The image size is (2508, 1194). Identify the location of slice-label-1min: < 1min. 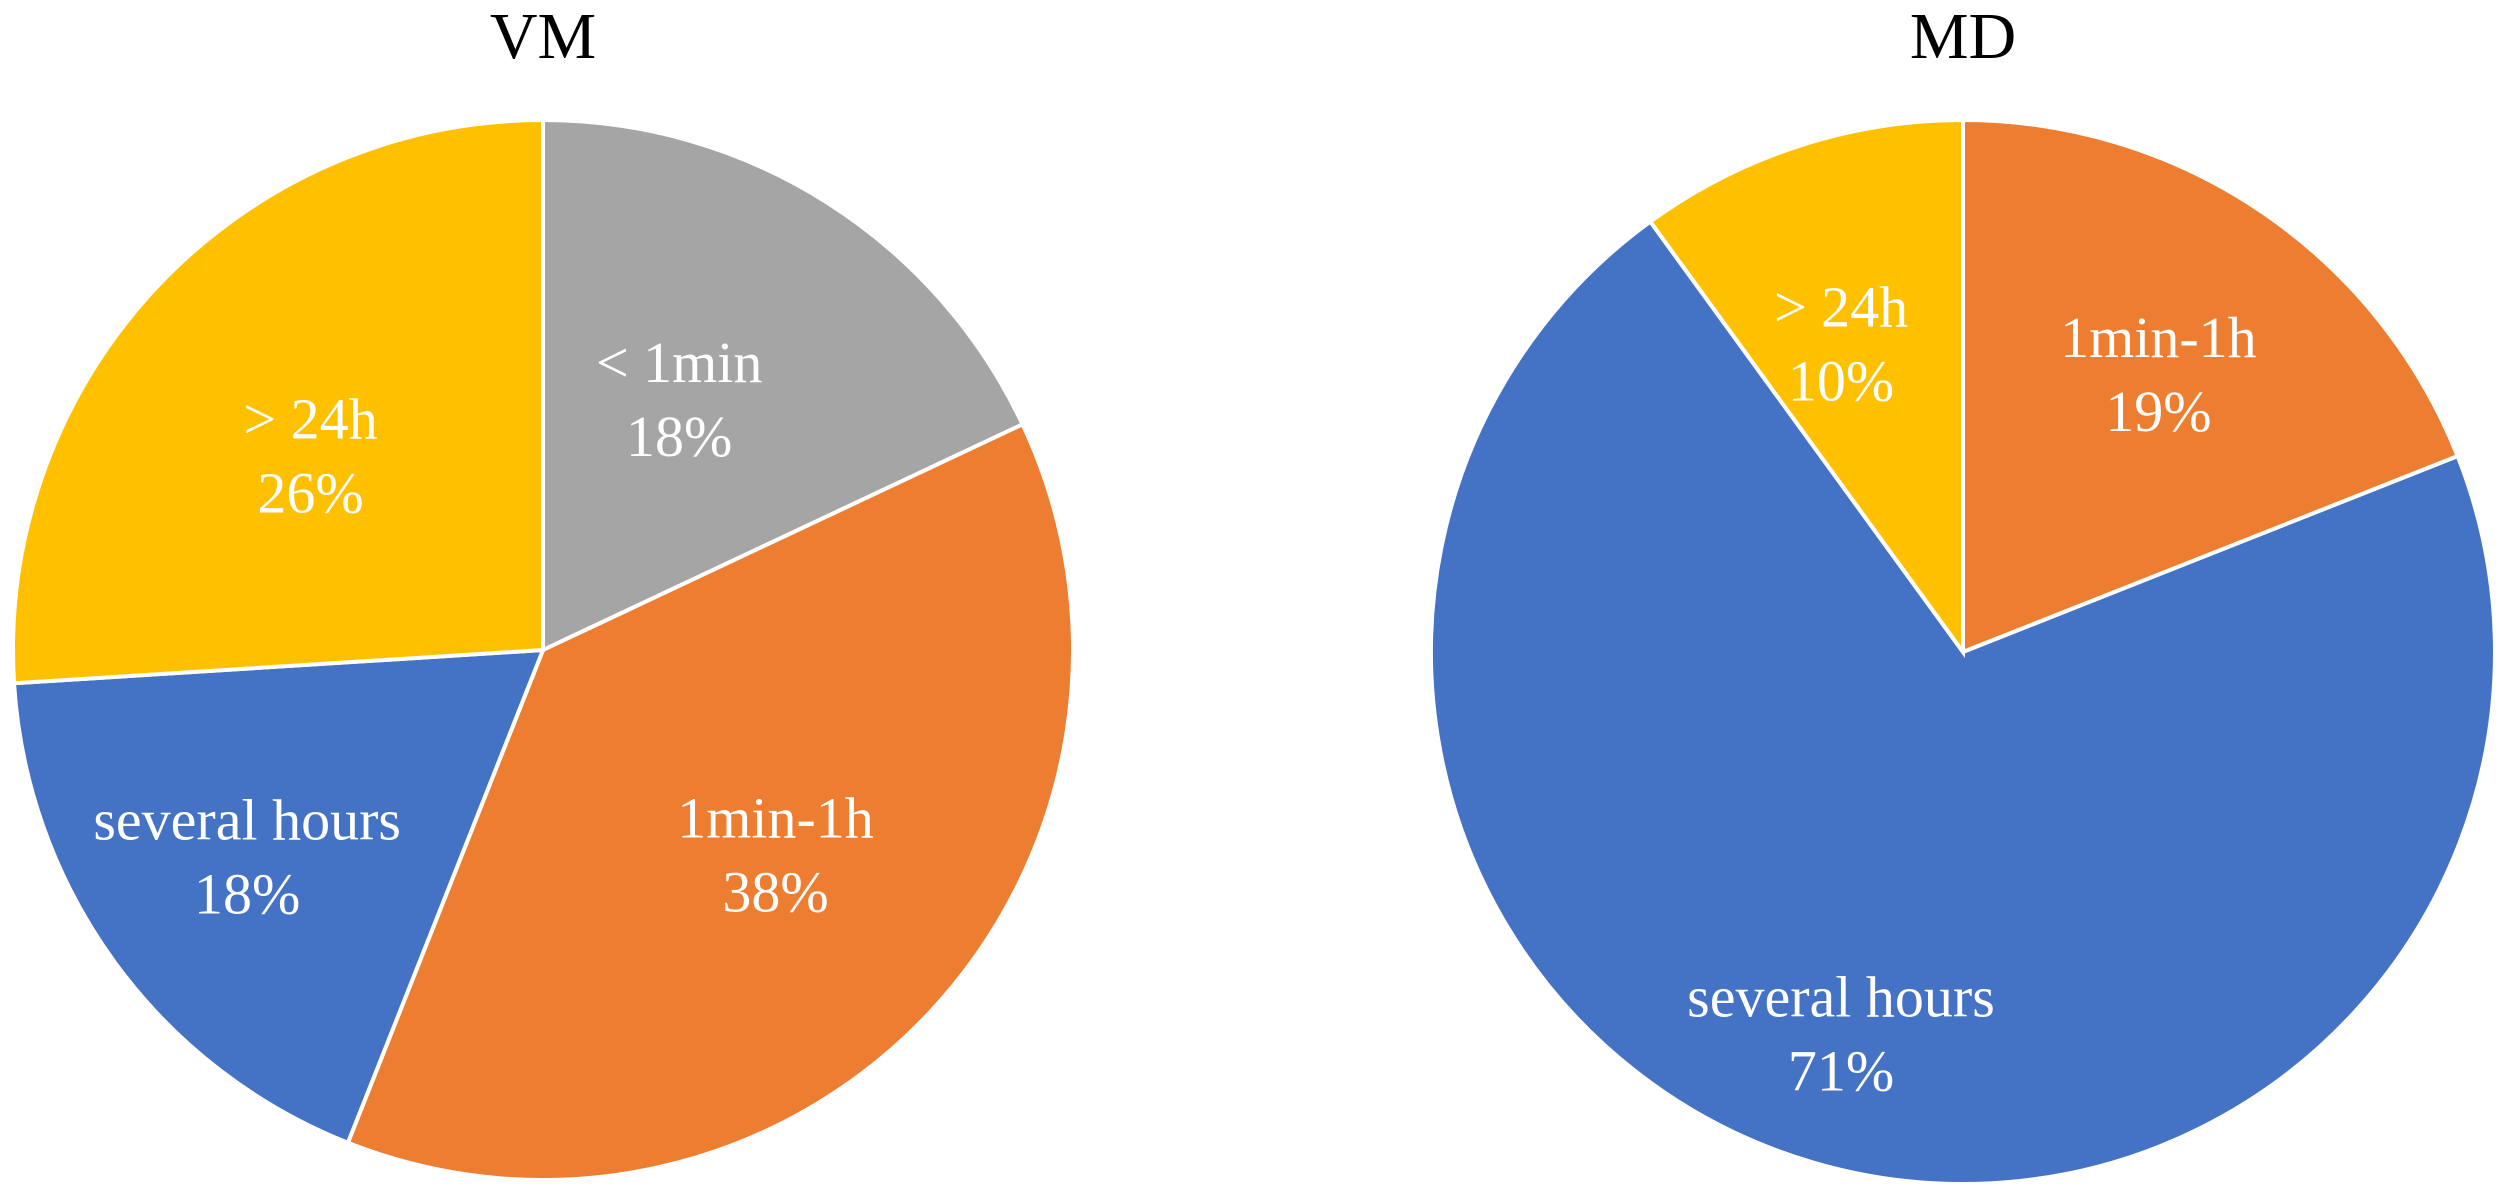
(679, 362).